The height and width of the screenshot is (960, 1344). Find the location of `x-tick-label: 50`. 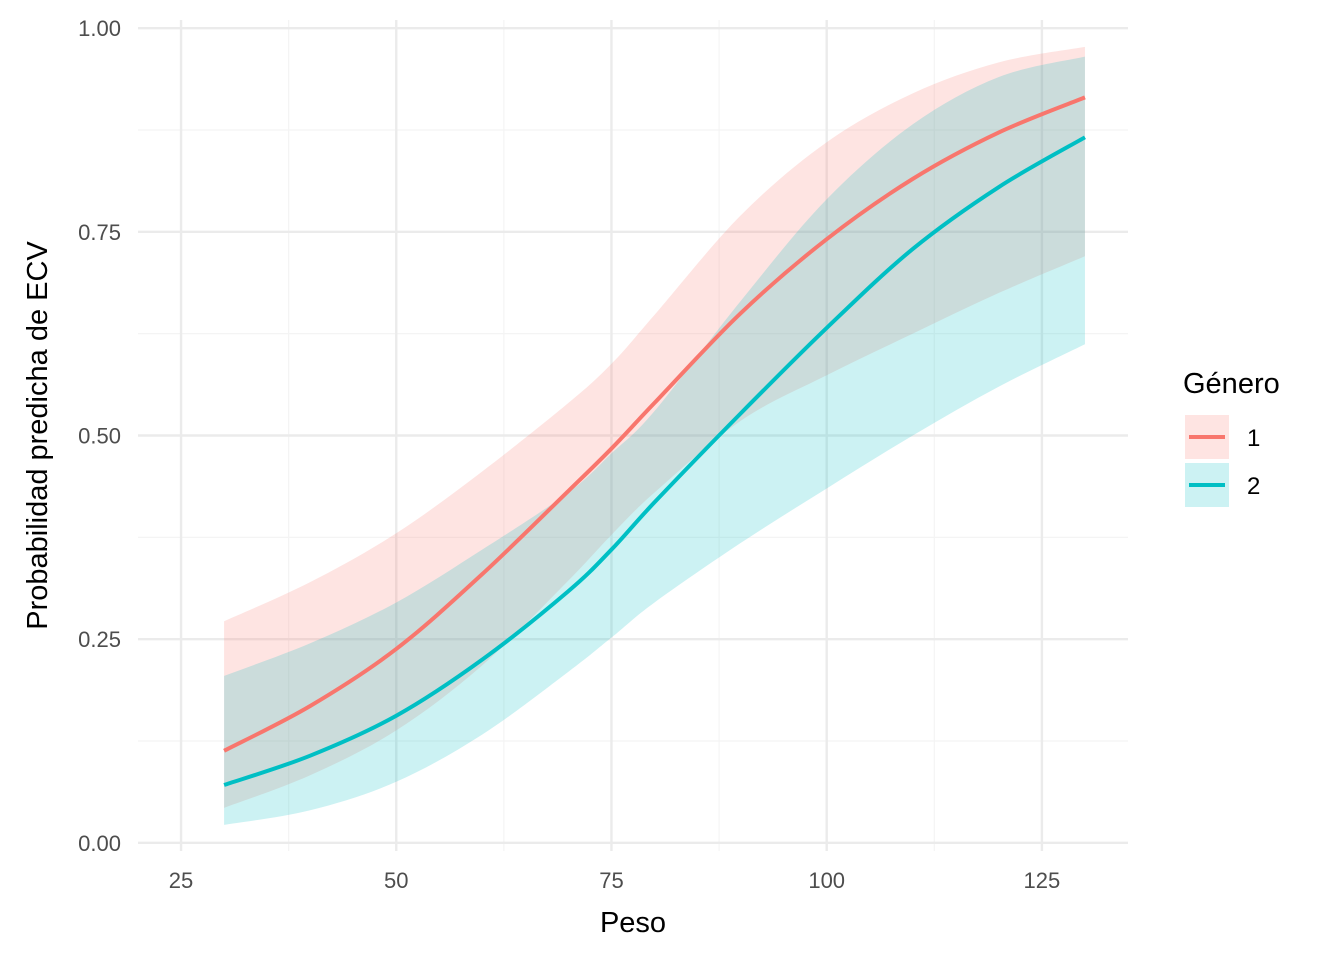

x-tick-label: 50 is located at coordinates (396, 880).